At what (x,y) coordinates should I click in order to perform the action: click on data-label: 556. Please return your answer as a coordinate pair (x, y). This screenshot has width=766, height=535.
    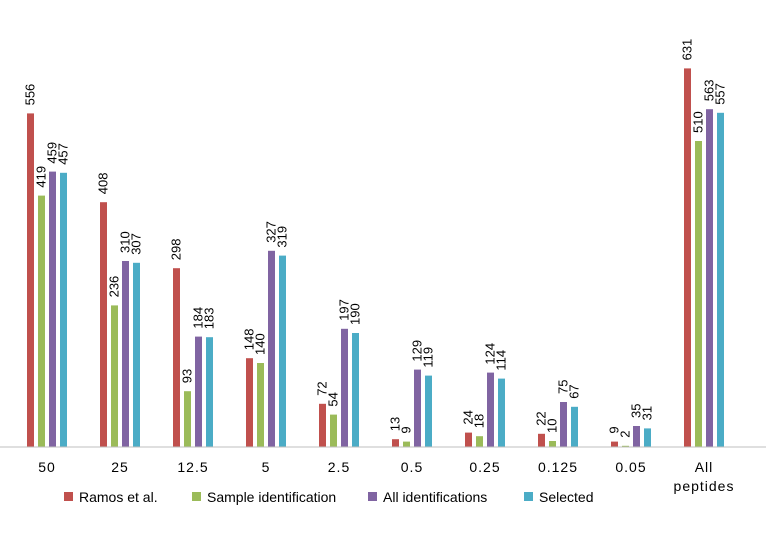
    Looking at the image, I should click on (30, 95).